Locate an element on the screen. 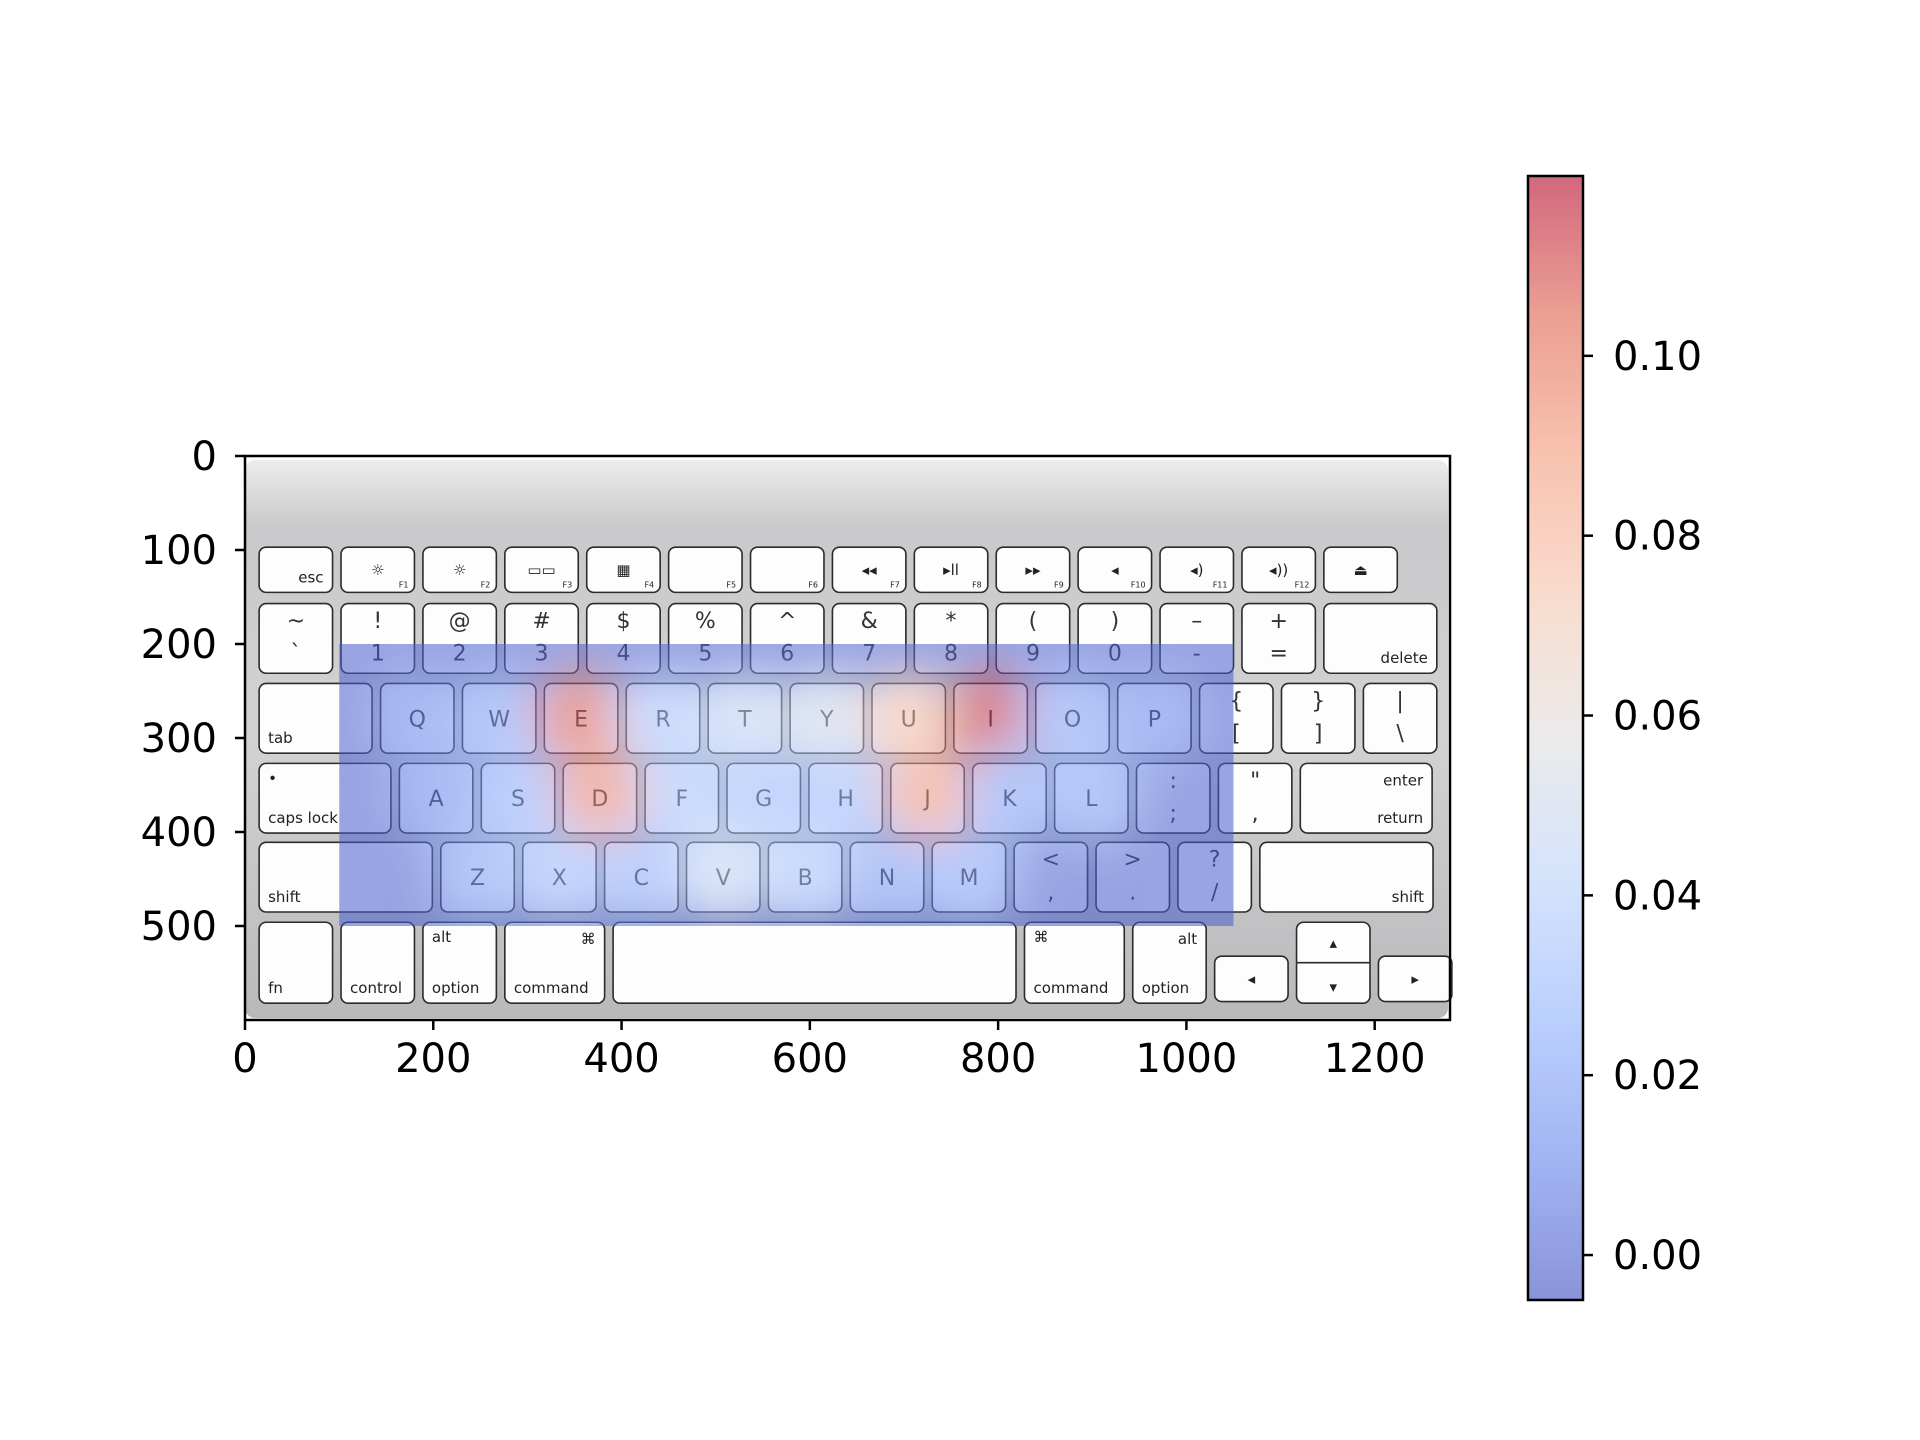  keyboard-key: |\ is located at coordinates (1400, 718).